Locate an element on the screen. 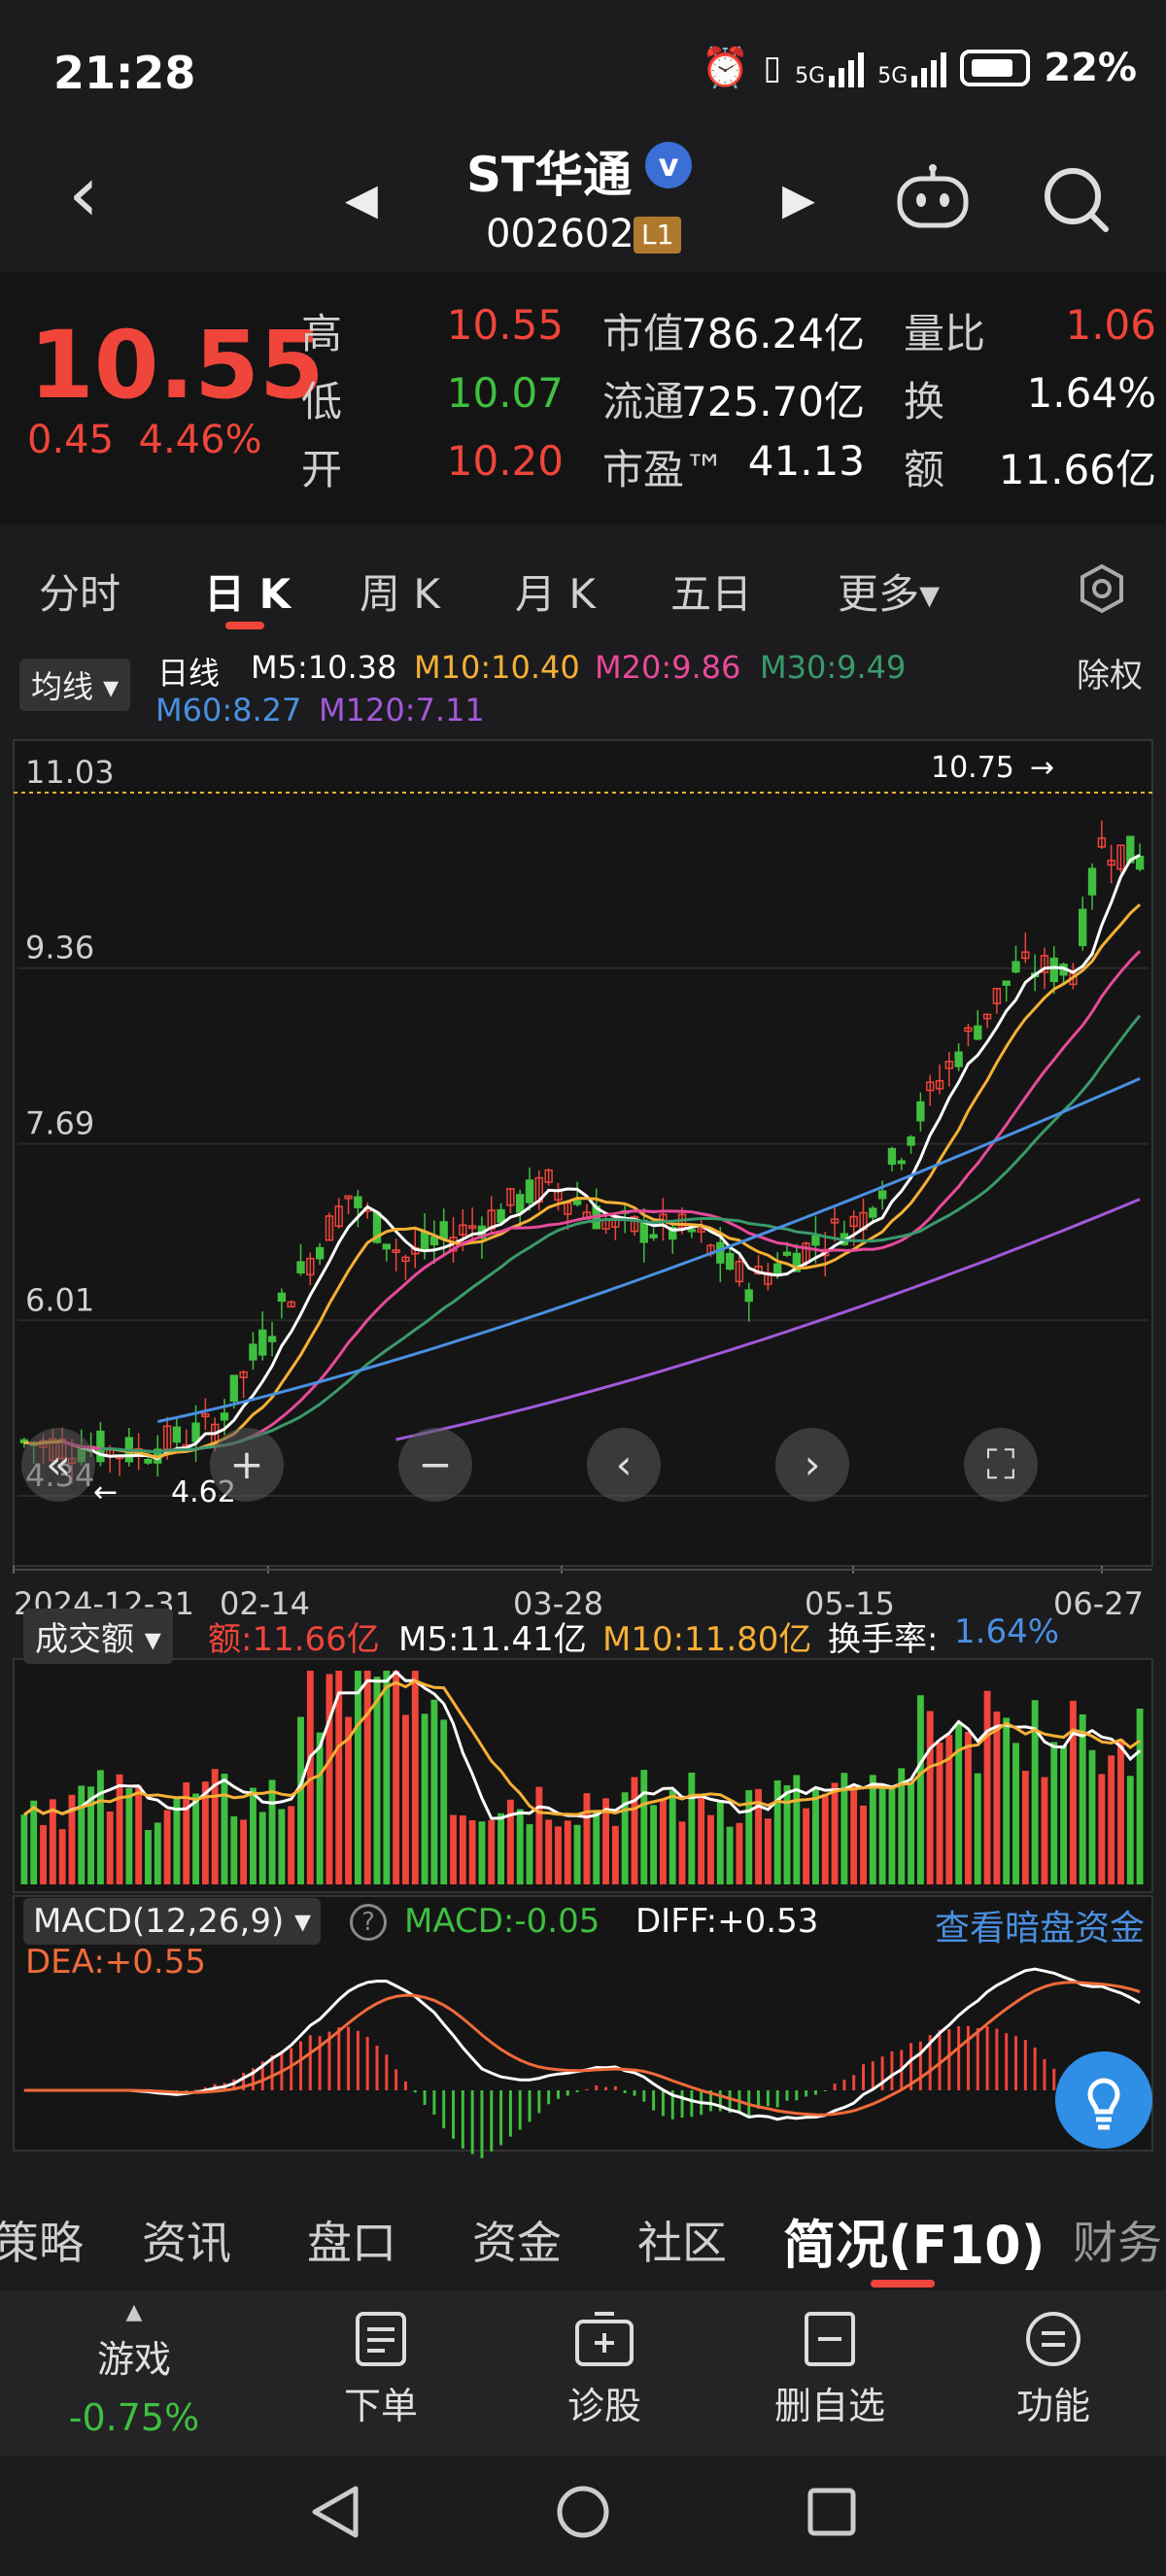 This screenshot has width=1166, height=2576. signal-2-icon: 5G is located at coordinates (912, 68).